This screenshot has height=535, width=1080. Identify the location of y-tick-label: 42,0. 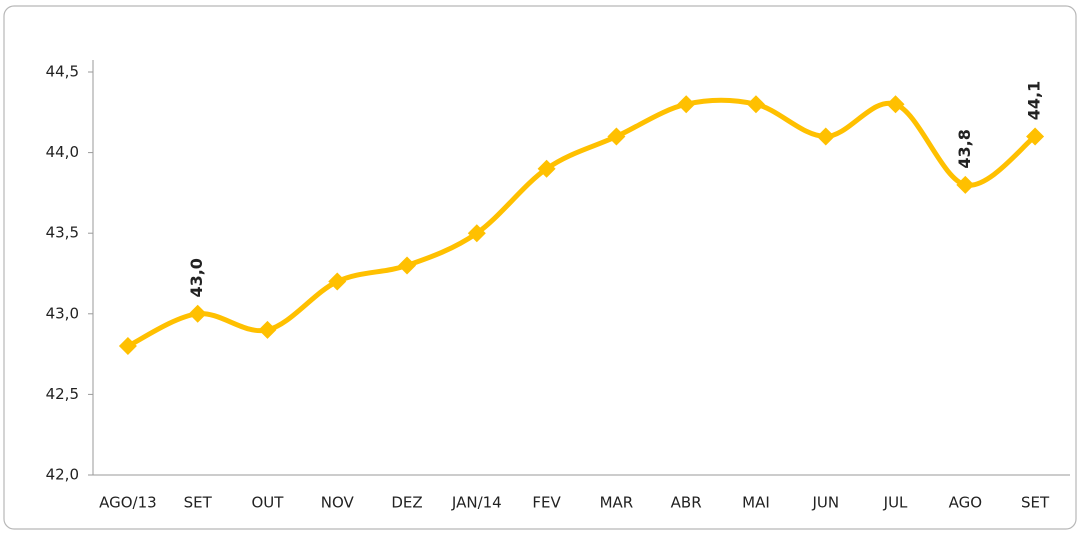
(62, 475).